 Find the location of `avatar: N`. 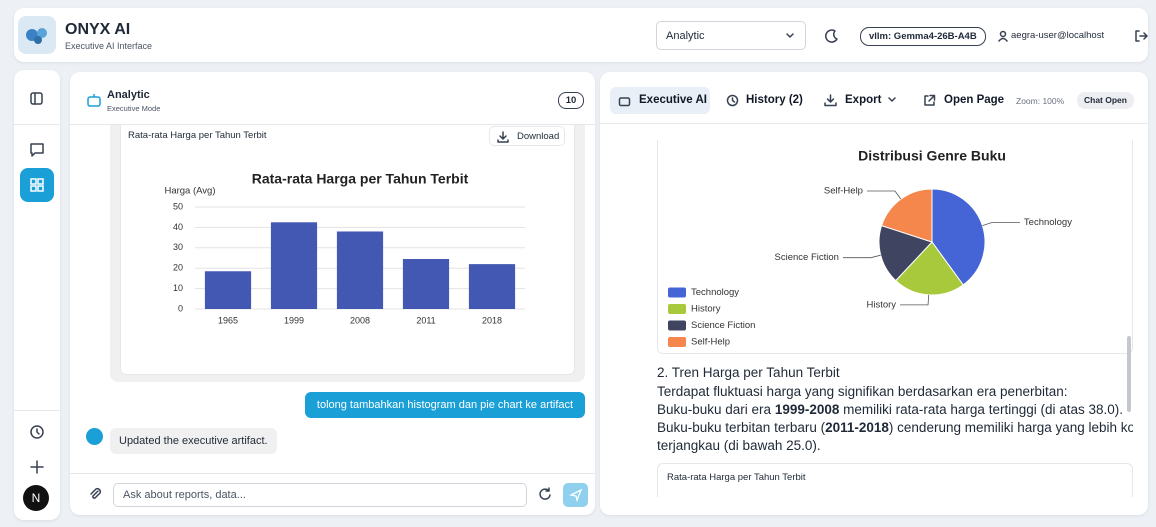

avatar: N is located at coordinates (36, 498).